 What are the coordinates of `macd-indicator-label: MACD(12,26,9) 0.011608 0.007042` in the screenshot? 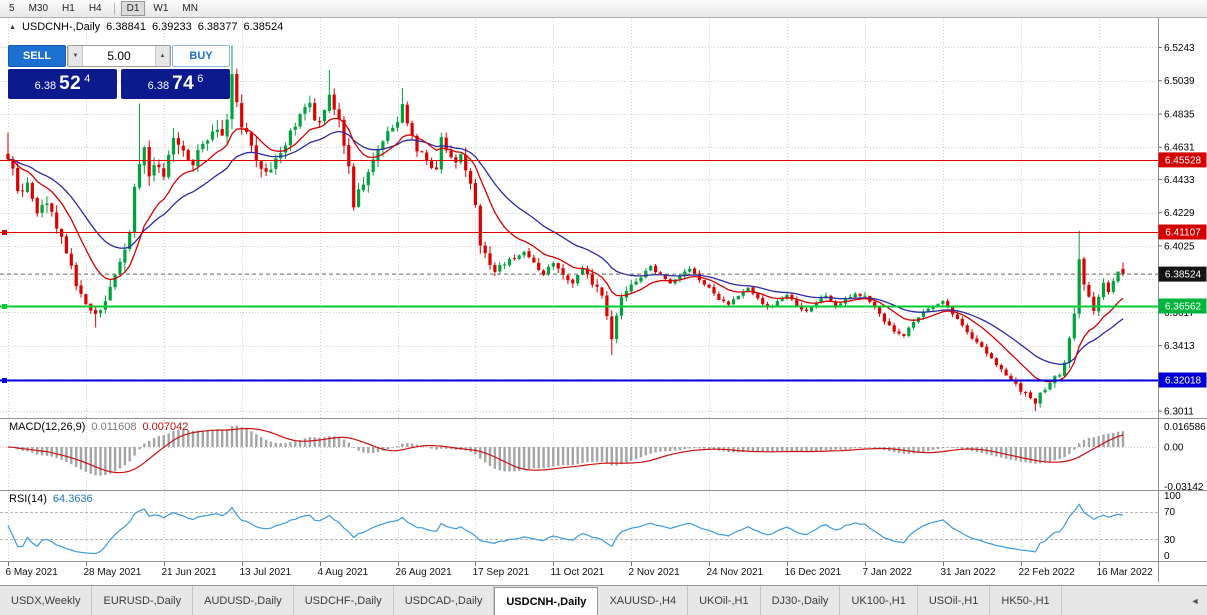 It's located at (98, 427).